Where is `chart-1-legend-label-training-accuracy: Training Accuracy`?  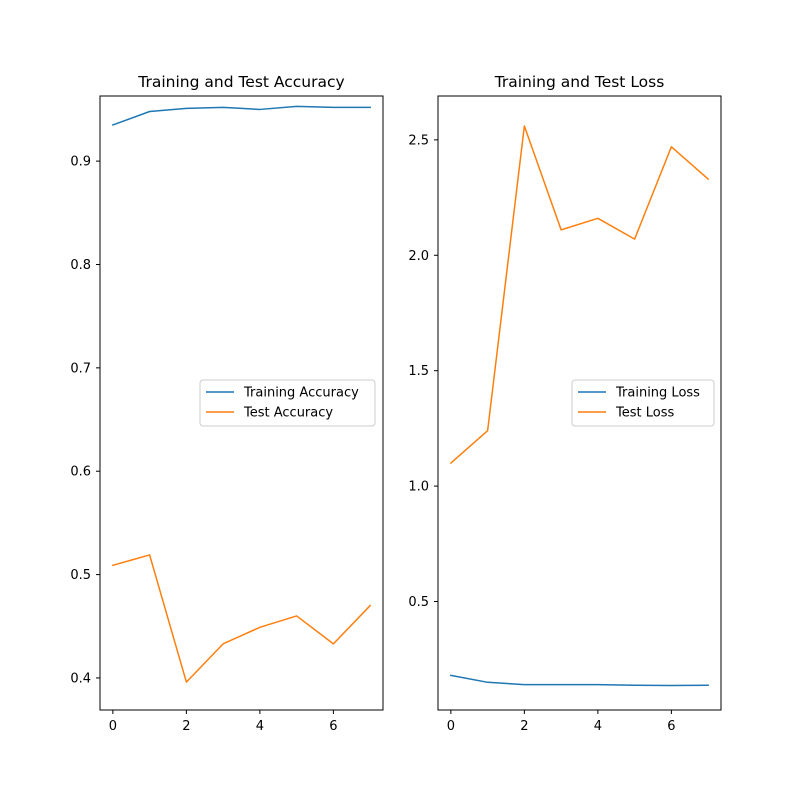
chart-1-legend-label-training-accuracy: Training Accuracy is located at coordinates (301, 393).